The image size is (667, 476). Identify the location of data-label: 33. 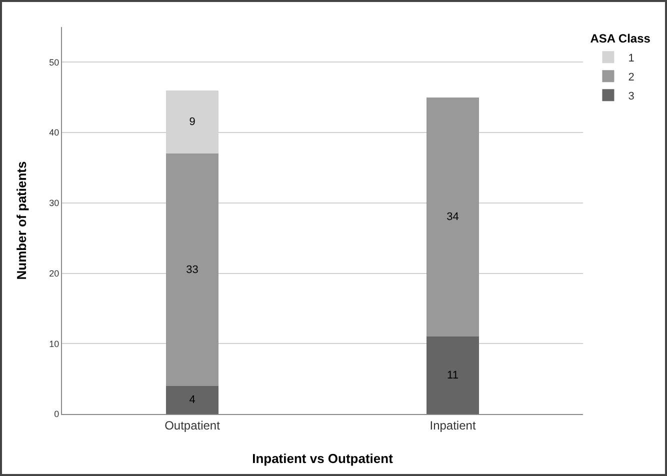
(192, 270).